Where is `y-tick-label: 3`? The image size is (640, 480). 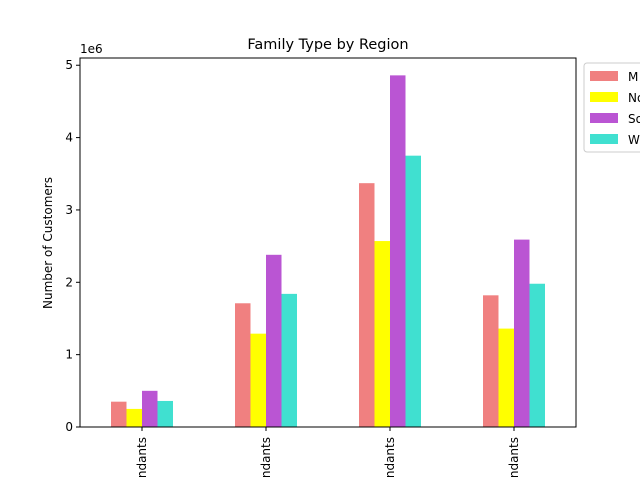 y-tick-label: 3 is located at coordinates (69, 210).